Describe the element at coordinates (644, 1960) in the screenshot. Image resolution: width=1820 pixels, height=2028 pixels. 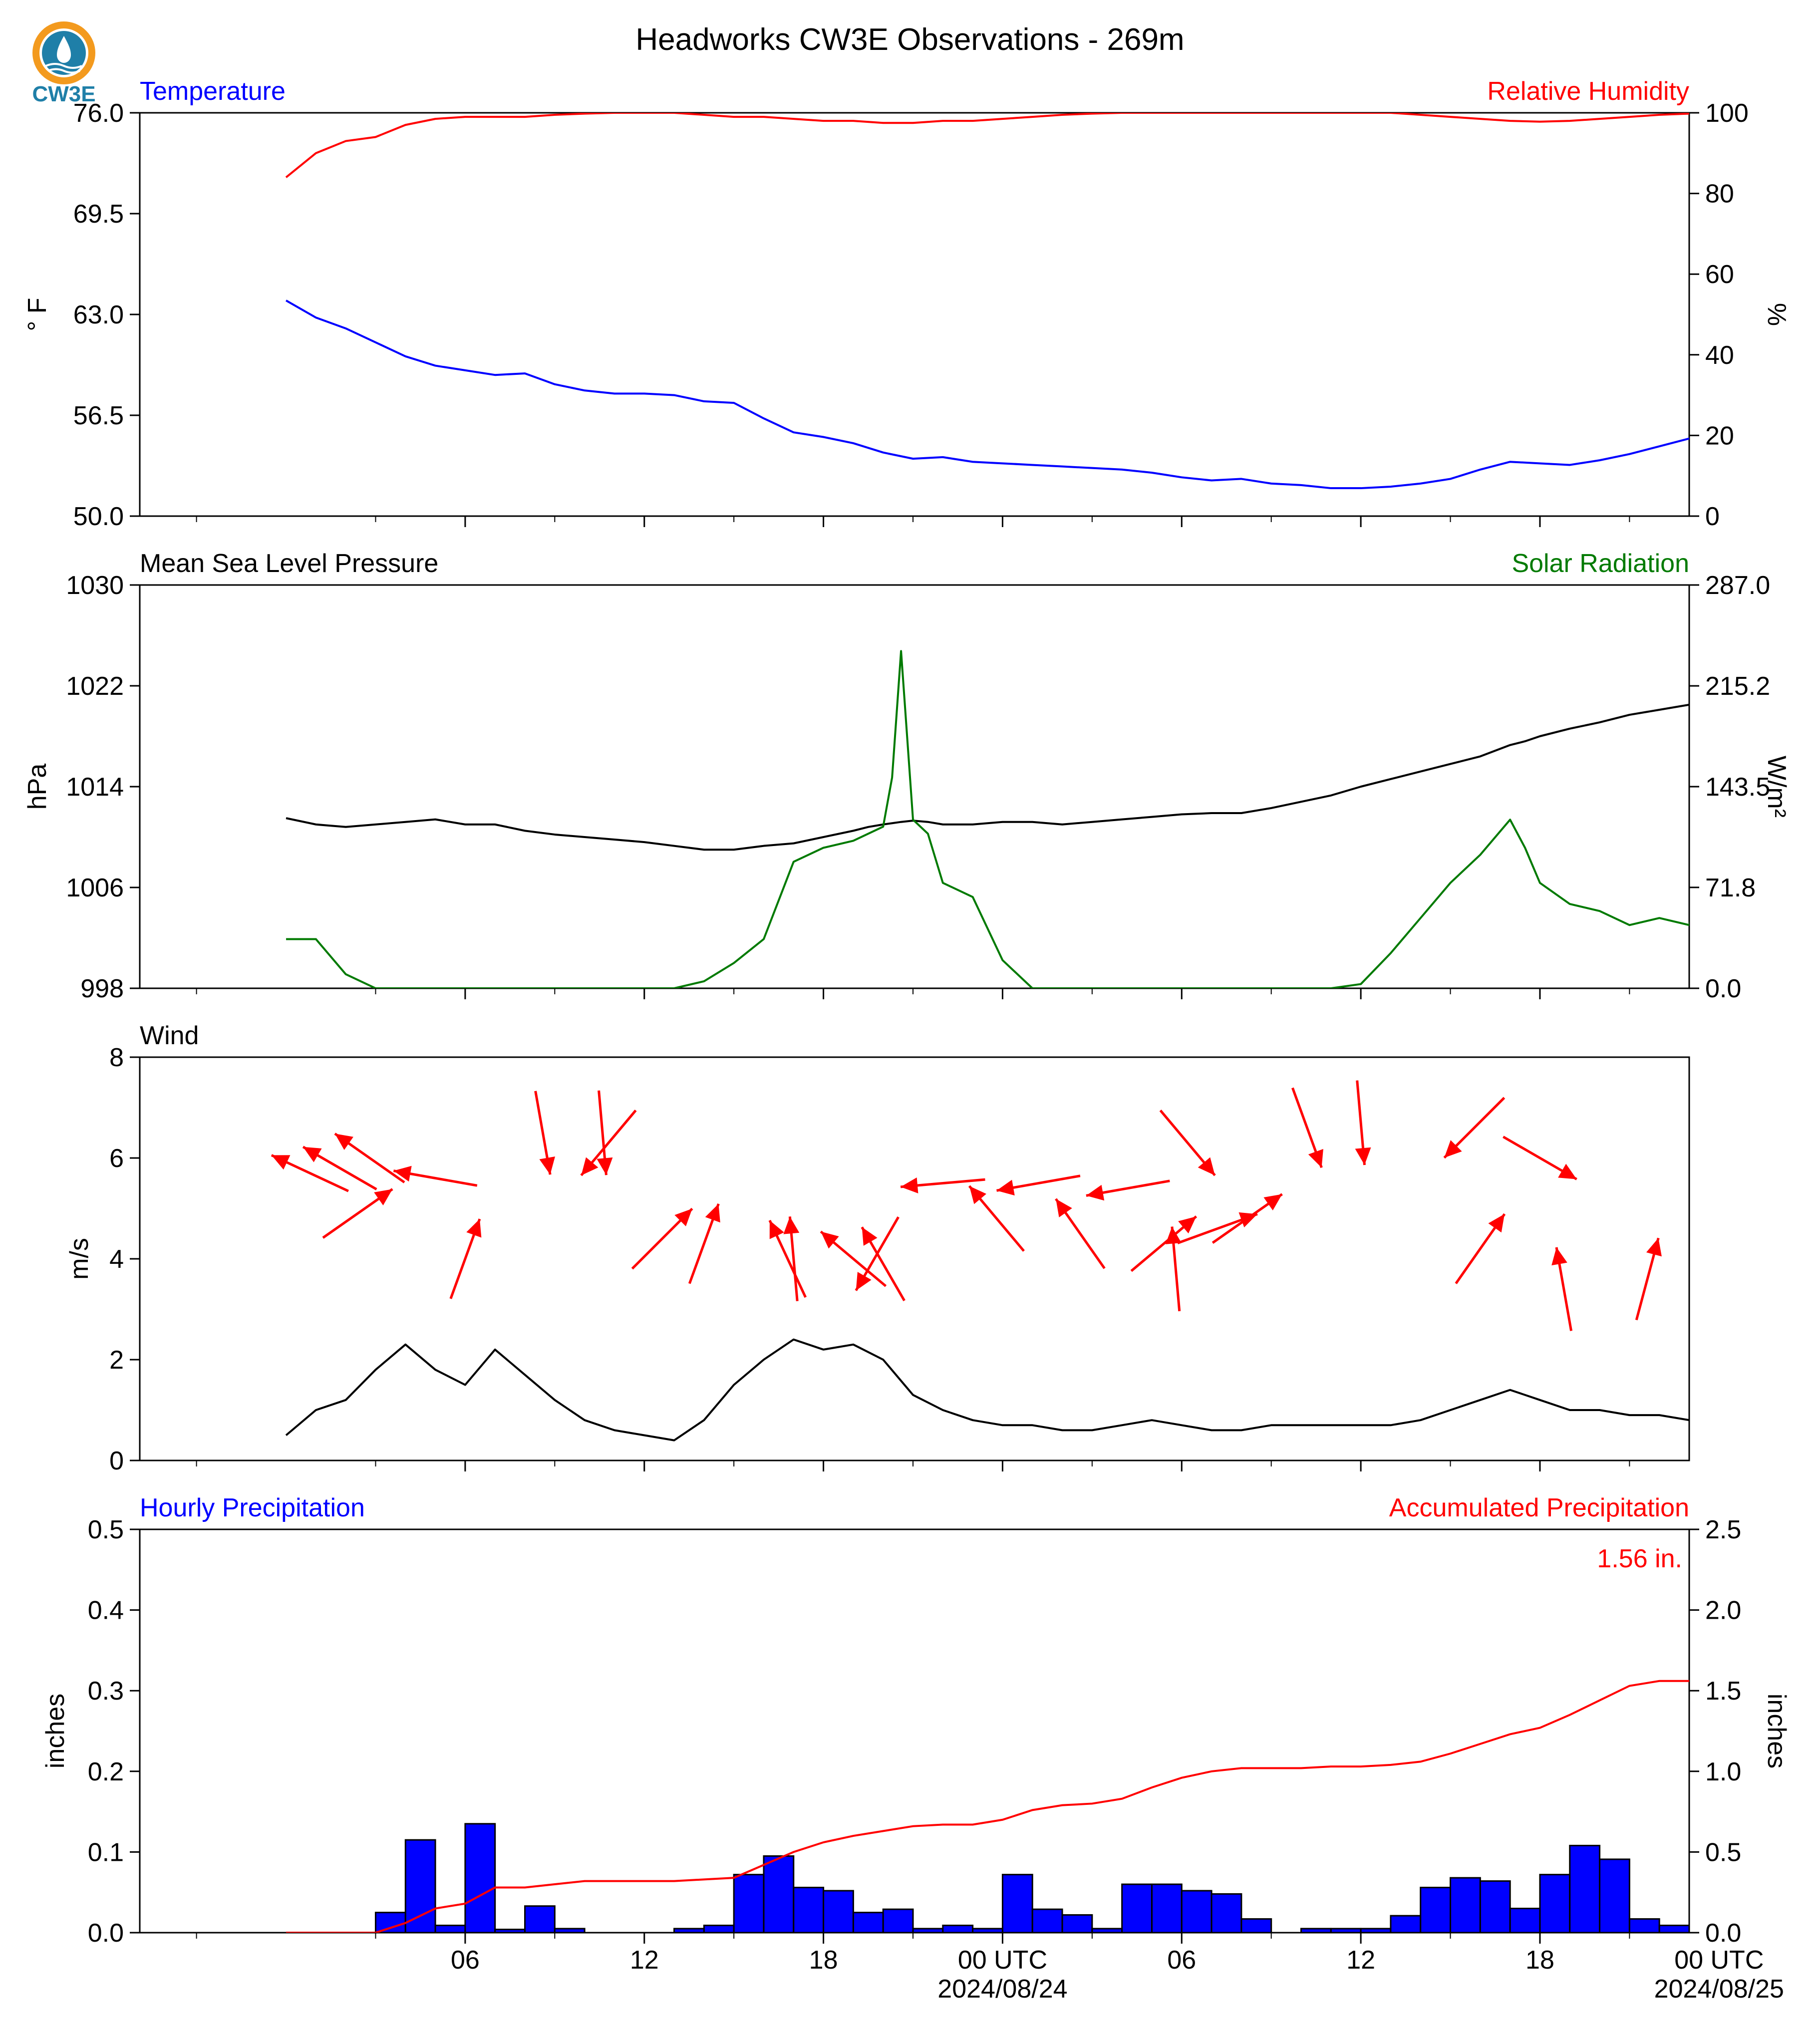
I see `x-tick-label: 12` at that location.